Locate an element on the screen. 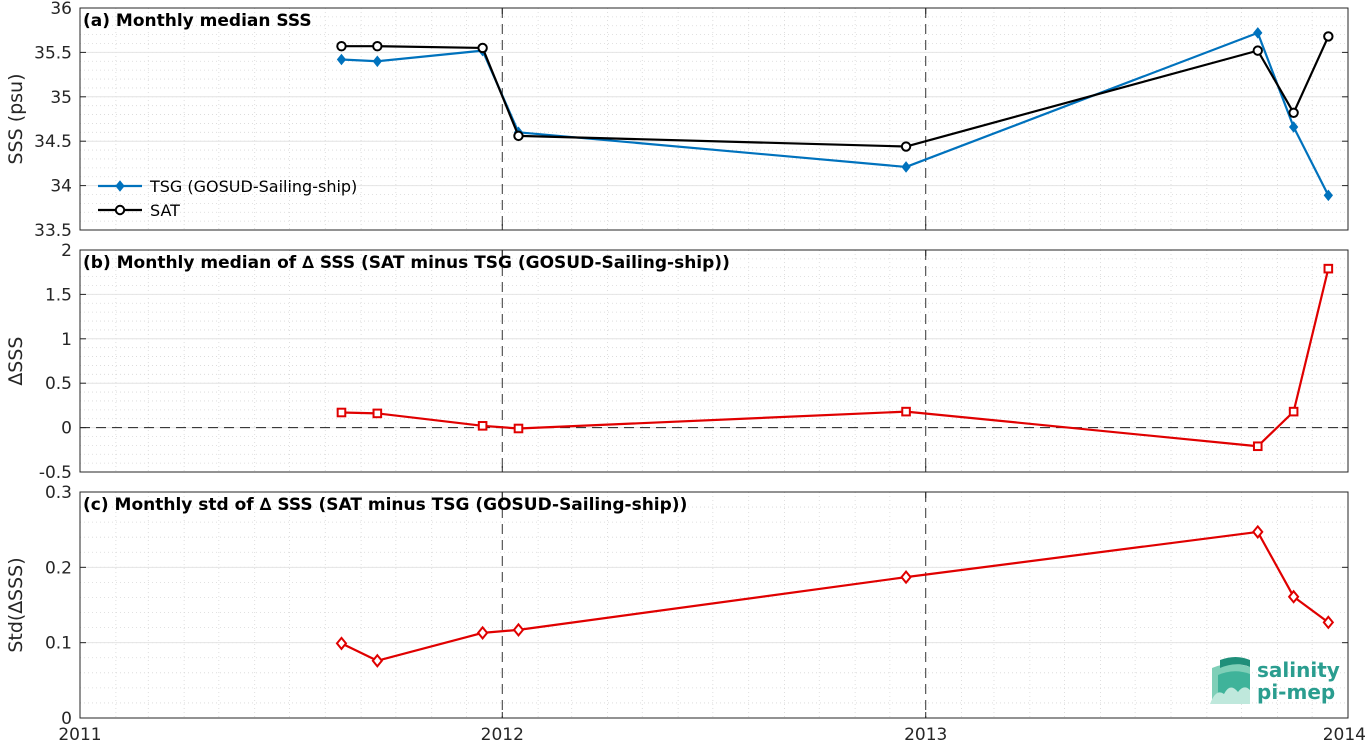  y-tick-label: 34.5 is located at coordinates (53, 142).